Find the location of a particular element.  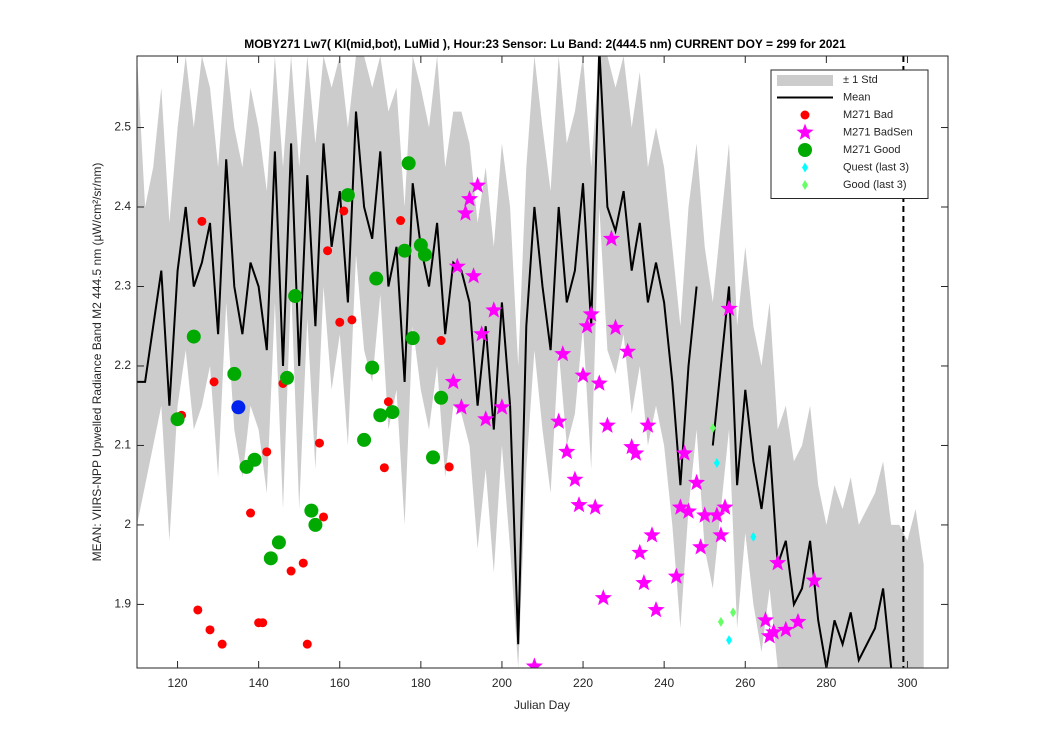

x-tick-label: 200 is located at coordinates (502, 683).